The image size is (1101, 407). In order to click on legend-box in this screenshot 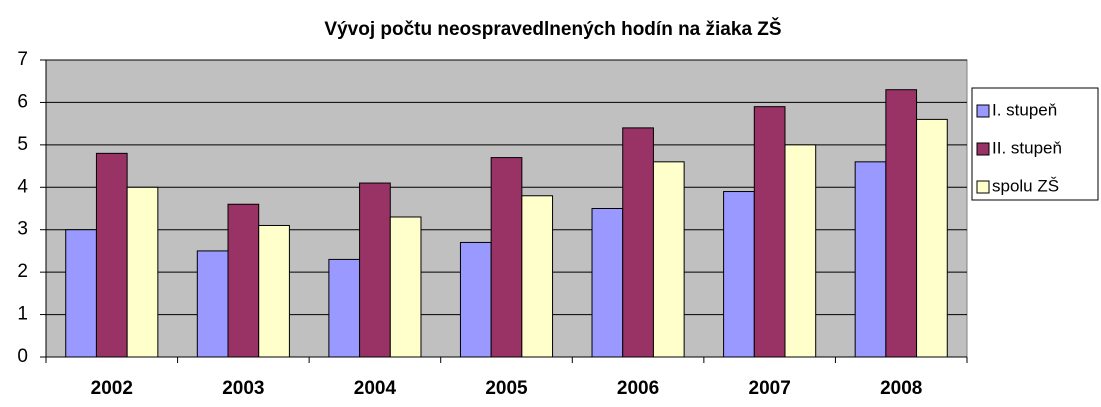, I will do `click(1035, 144)`.